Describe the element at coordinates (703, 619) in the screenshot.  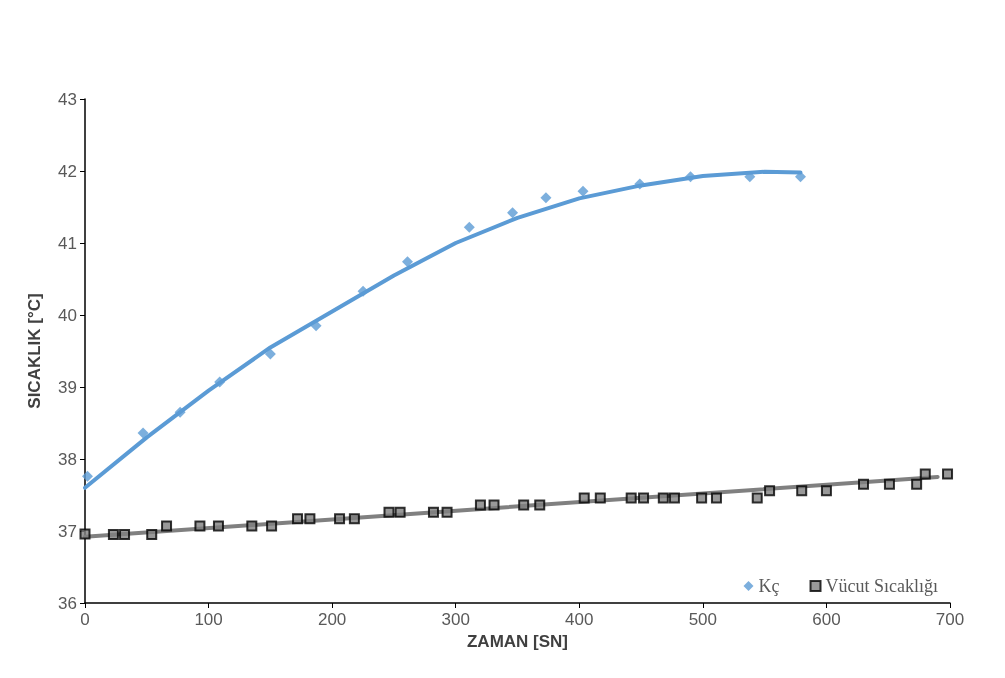
I see `x-tick-label: 500` at that location.